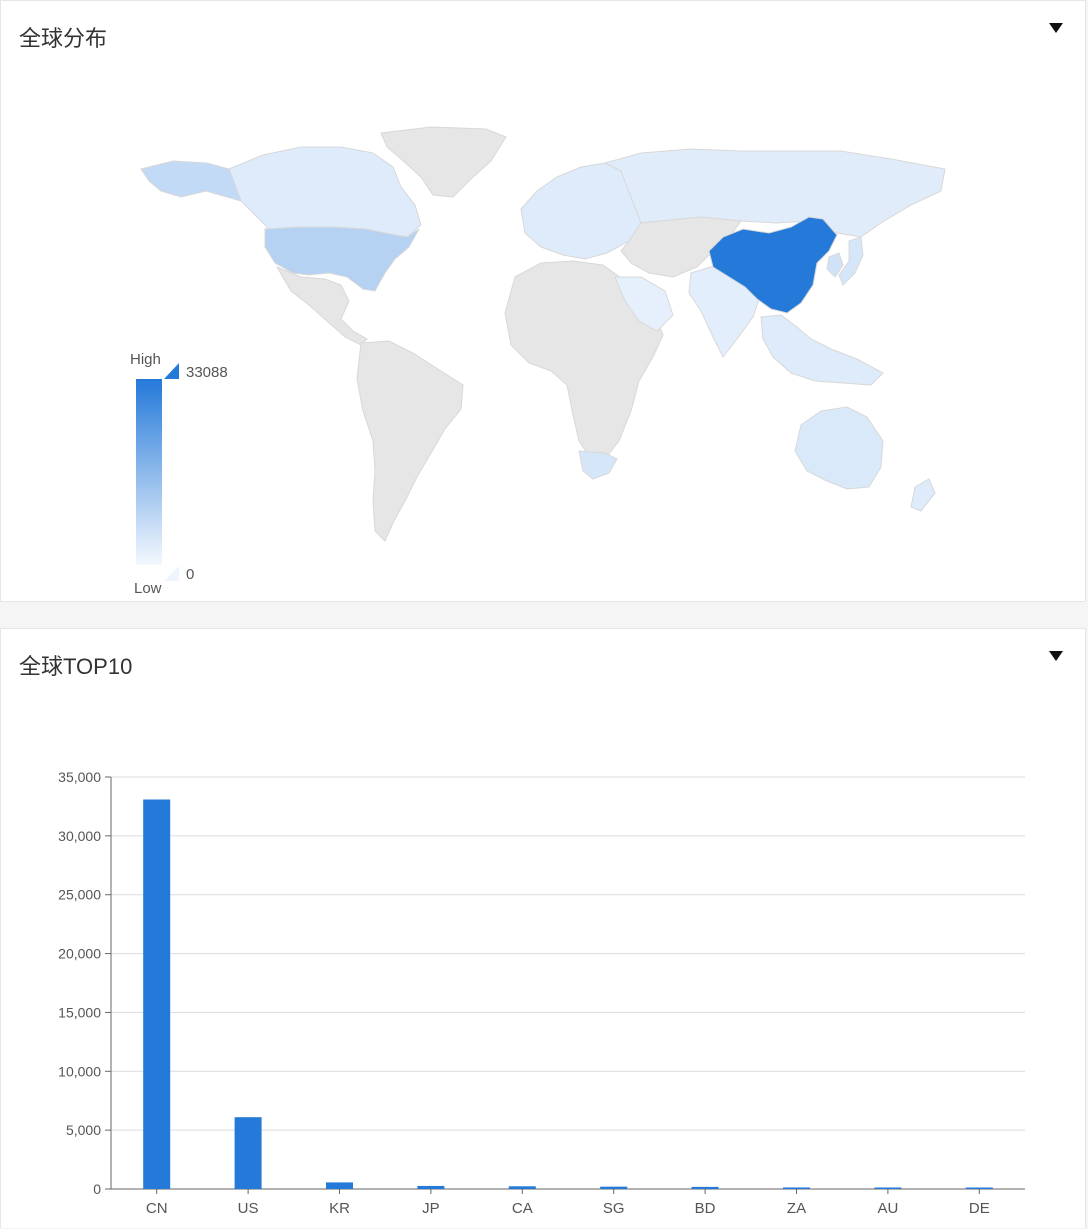  I want to click on x-tick-label: CN, so click(157, 1208).